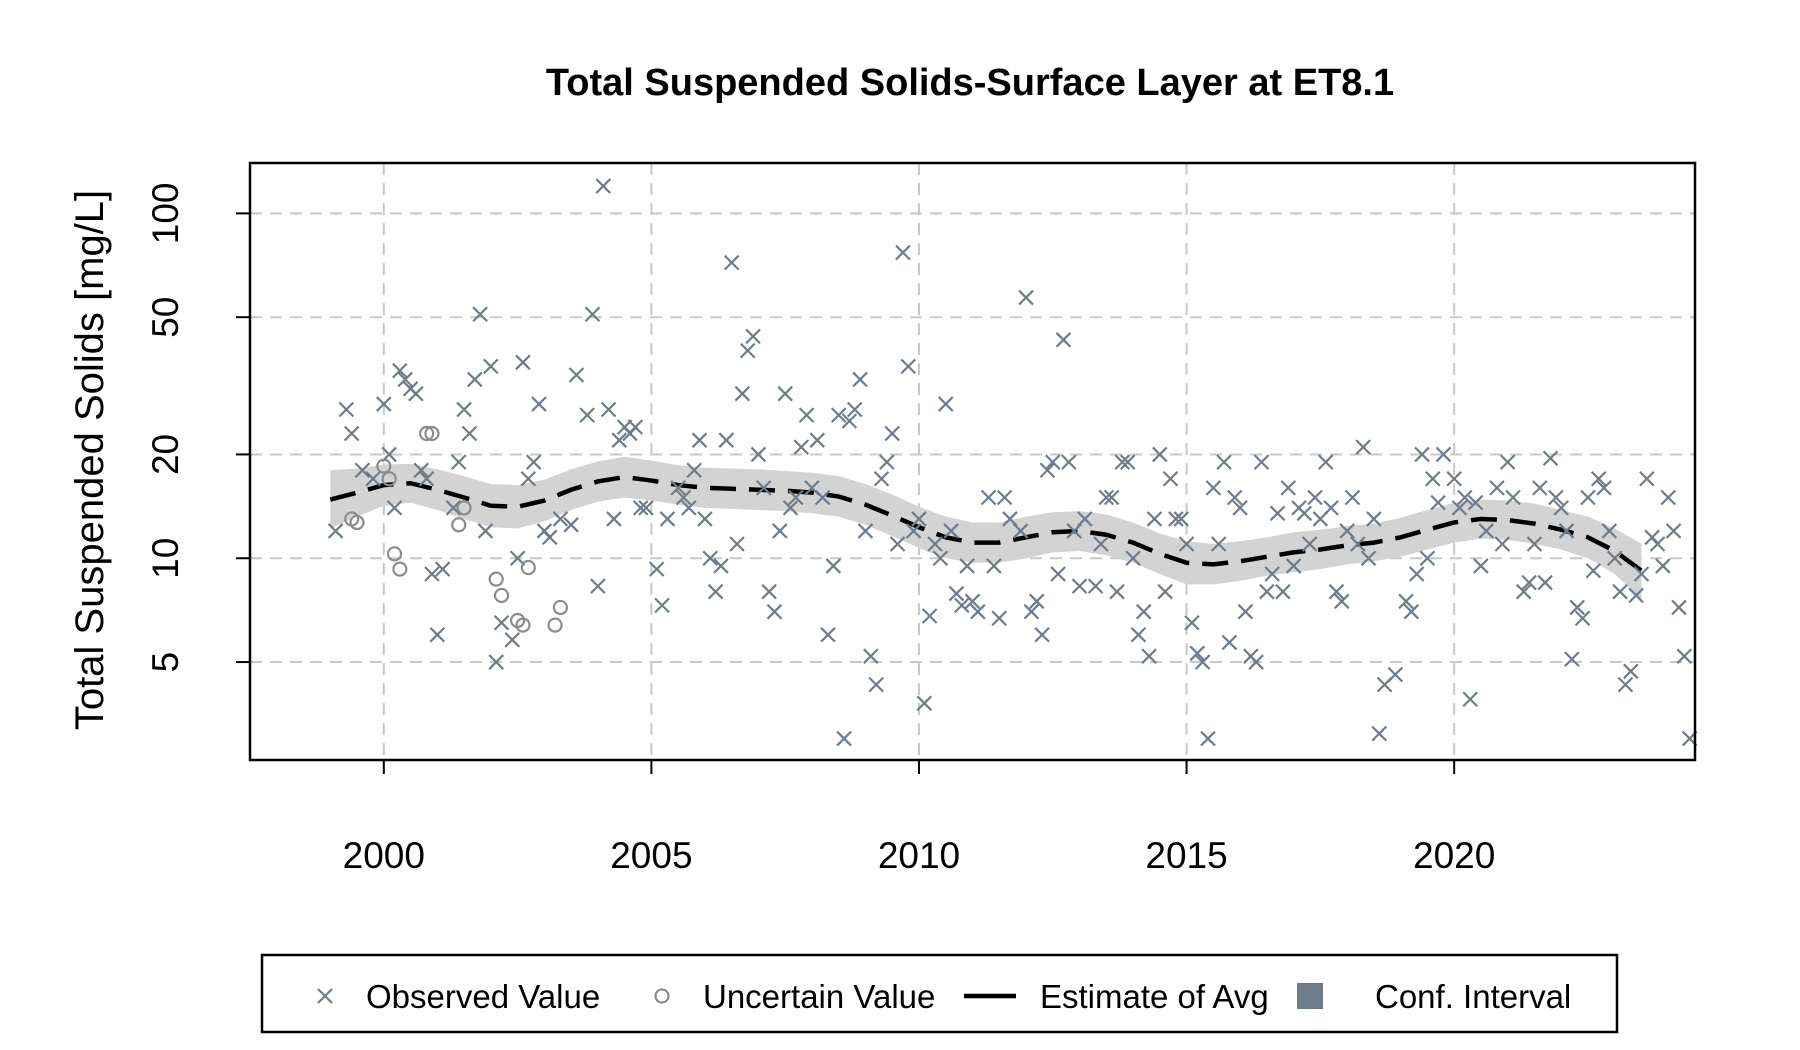 Image resolution: width=1800 pixels, height=1050 pixels. What do you see at coordinates (986, 528) in the screenshot?
I see `confidence-band` at bounding box center [986, 528].